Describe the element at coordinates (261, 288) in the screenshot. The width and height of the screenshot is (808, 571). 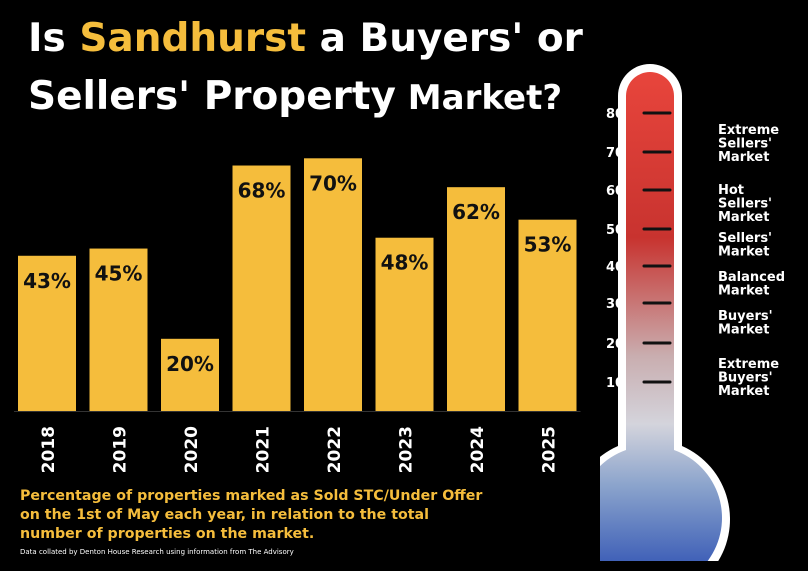
I see `bar-2021` at that location.